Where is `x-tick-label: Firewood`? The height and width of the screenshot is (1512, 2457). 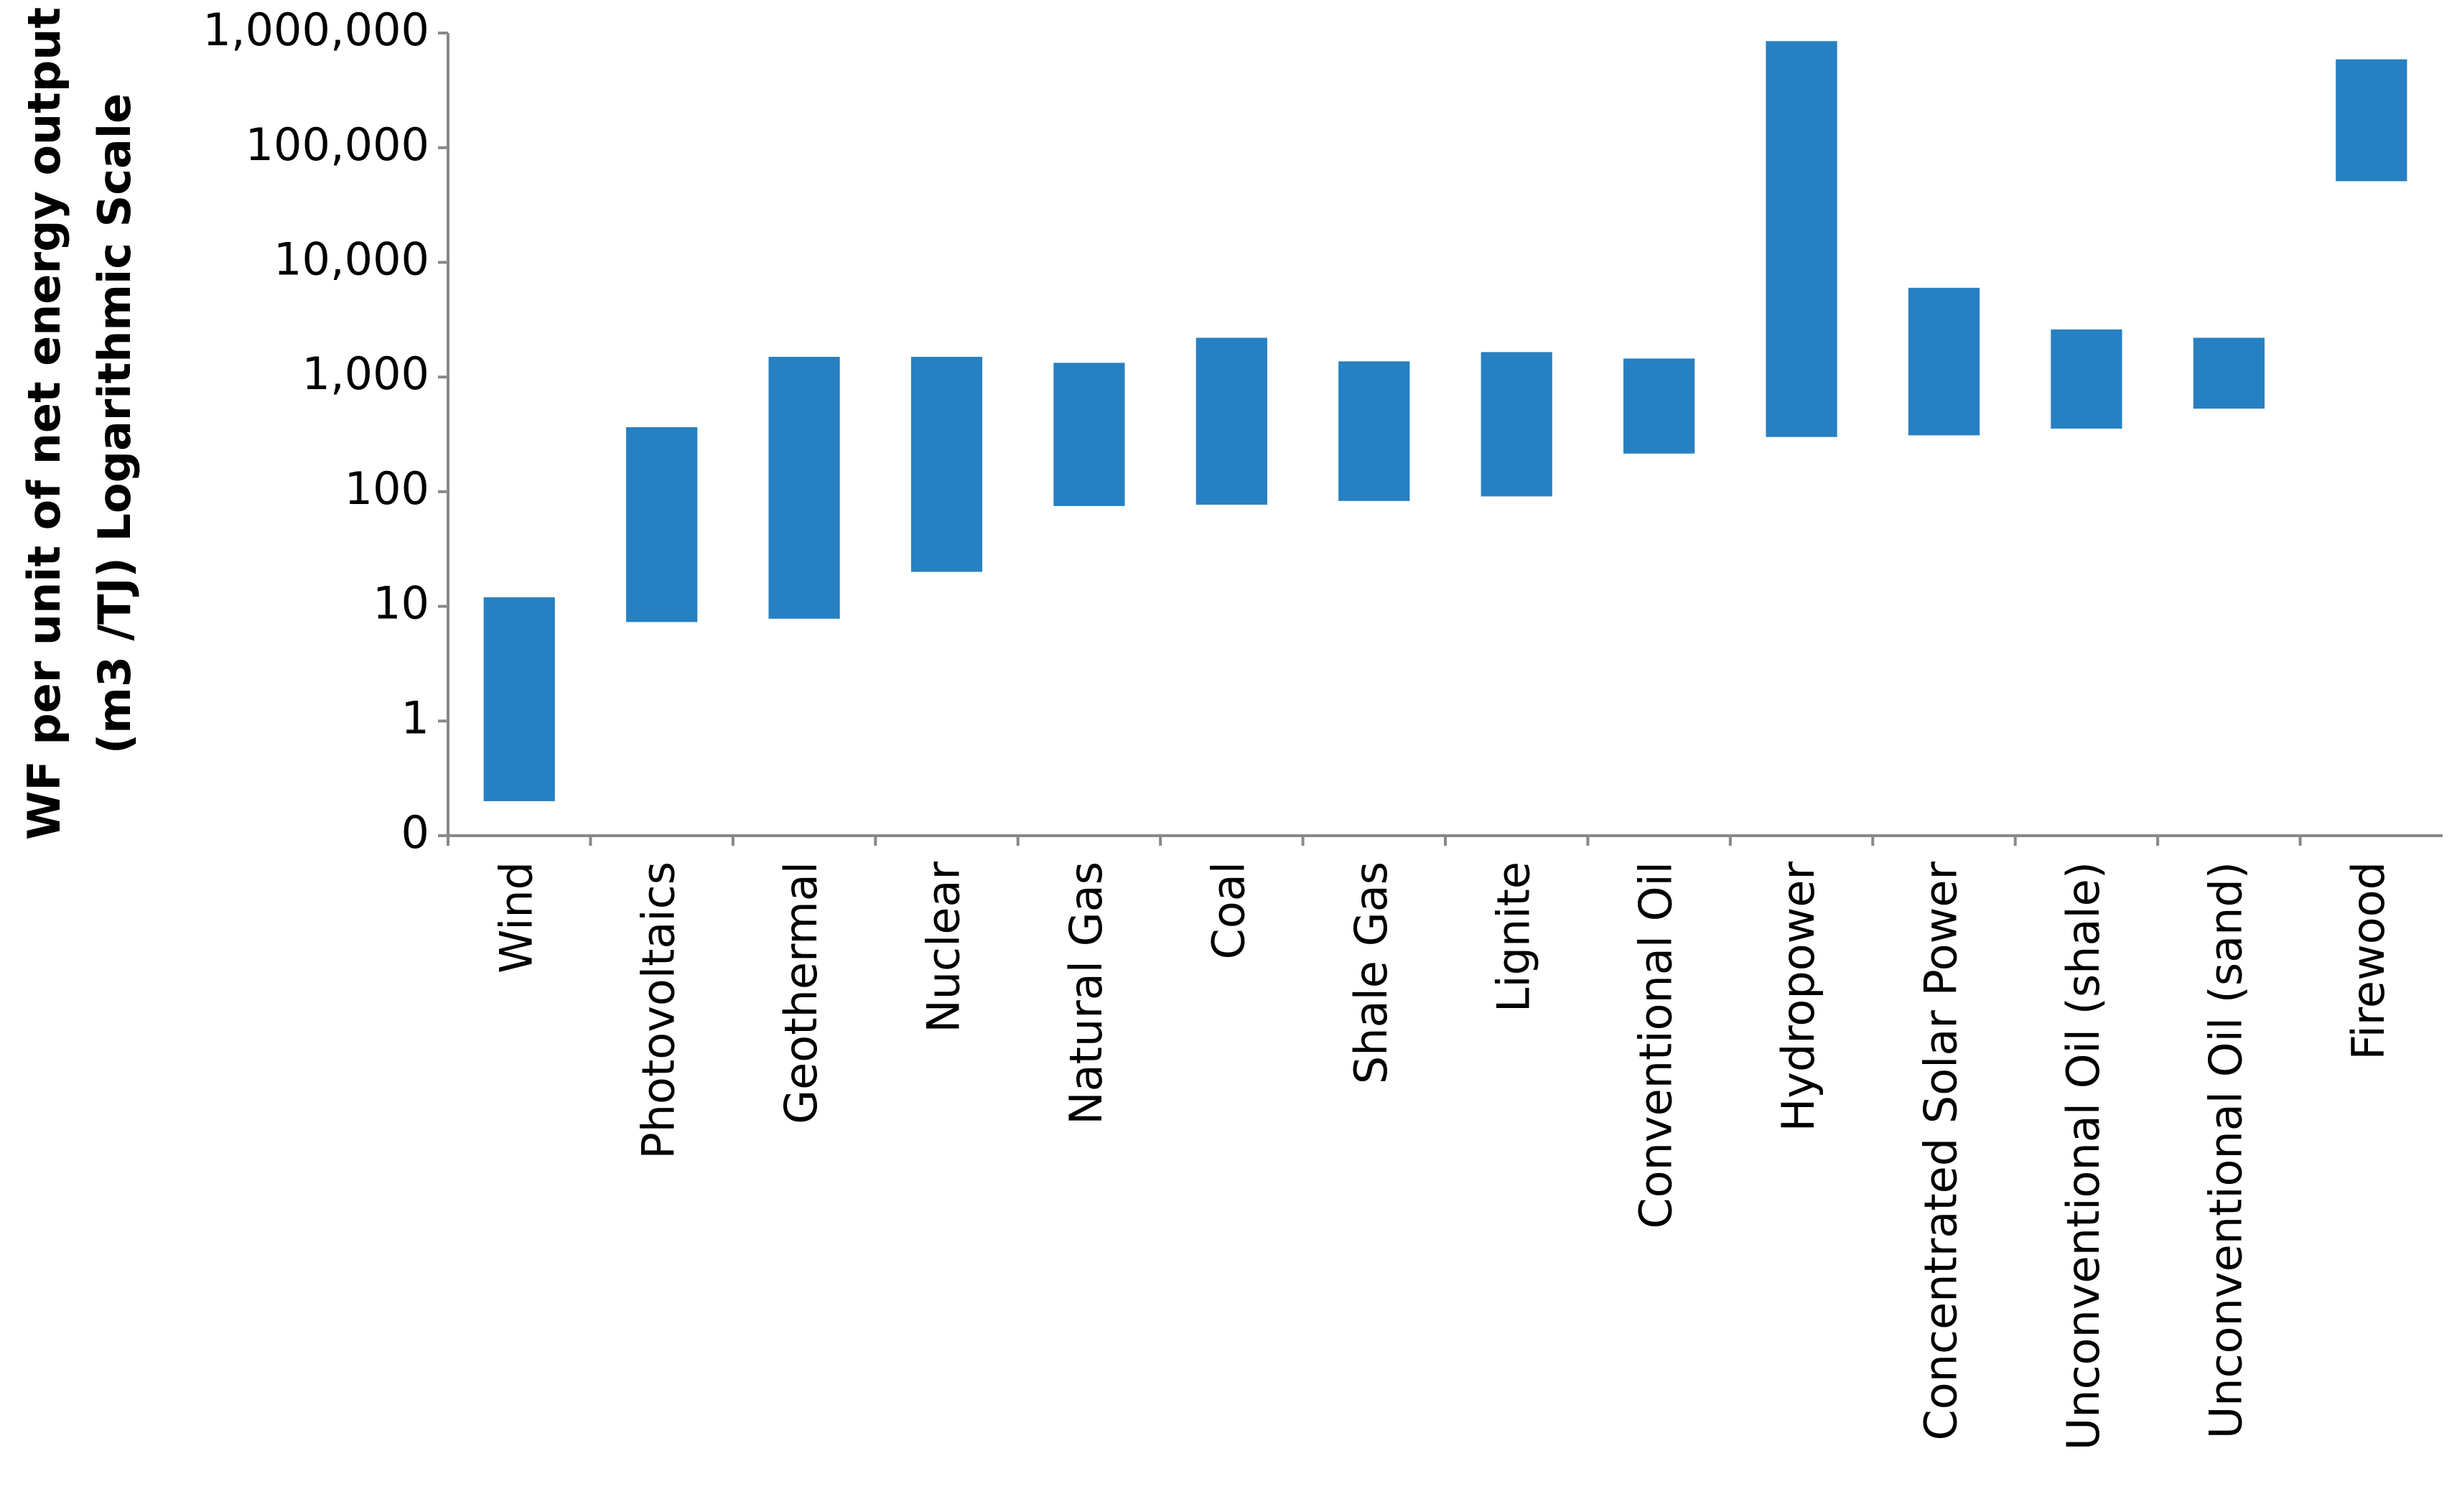
x-tick-label: Firewood is located at coordinates (2368, 961).